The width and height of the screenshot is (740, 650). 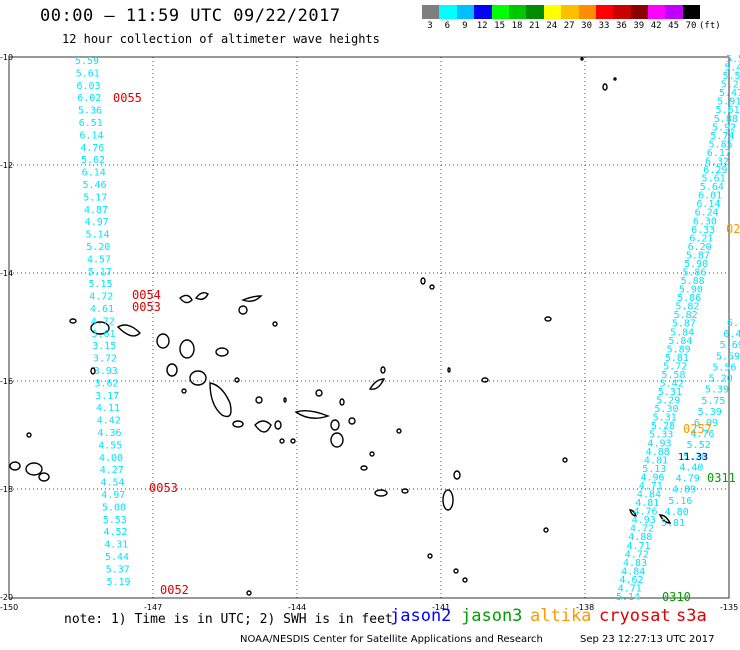 I want to click on wave-height-value: 5.92, so click(x=724, y=127).